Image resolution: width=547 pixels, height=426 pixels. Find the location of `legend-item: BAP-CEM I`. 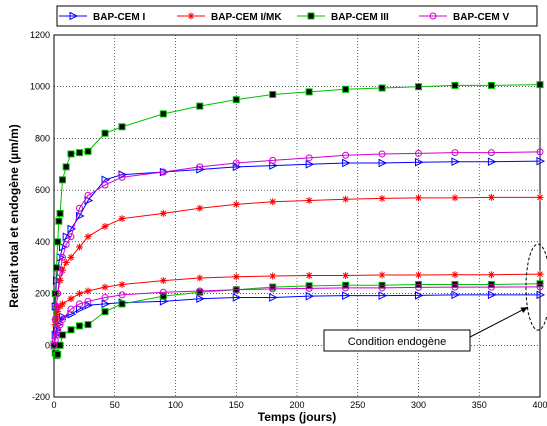

legend-item: BAP-CEM I is located at coordinates (102, 17).